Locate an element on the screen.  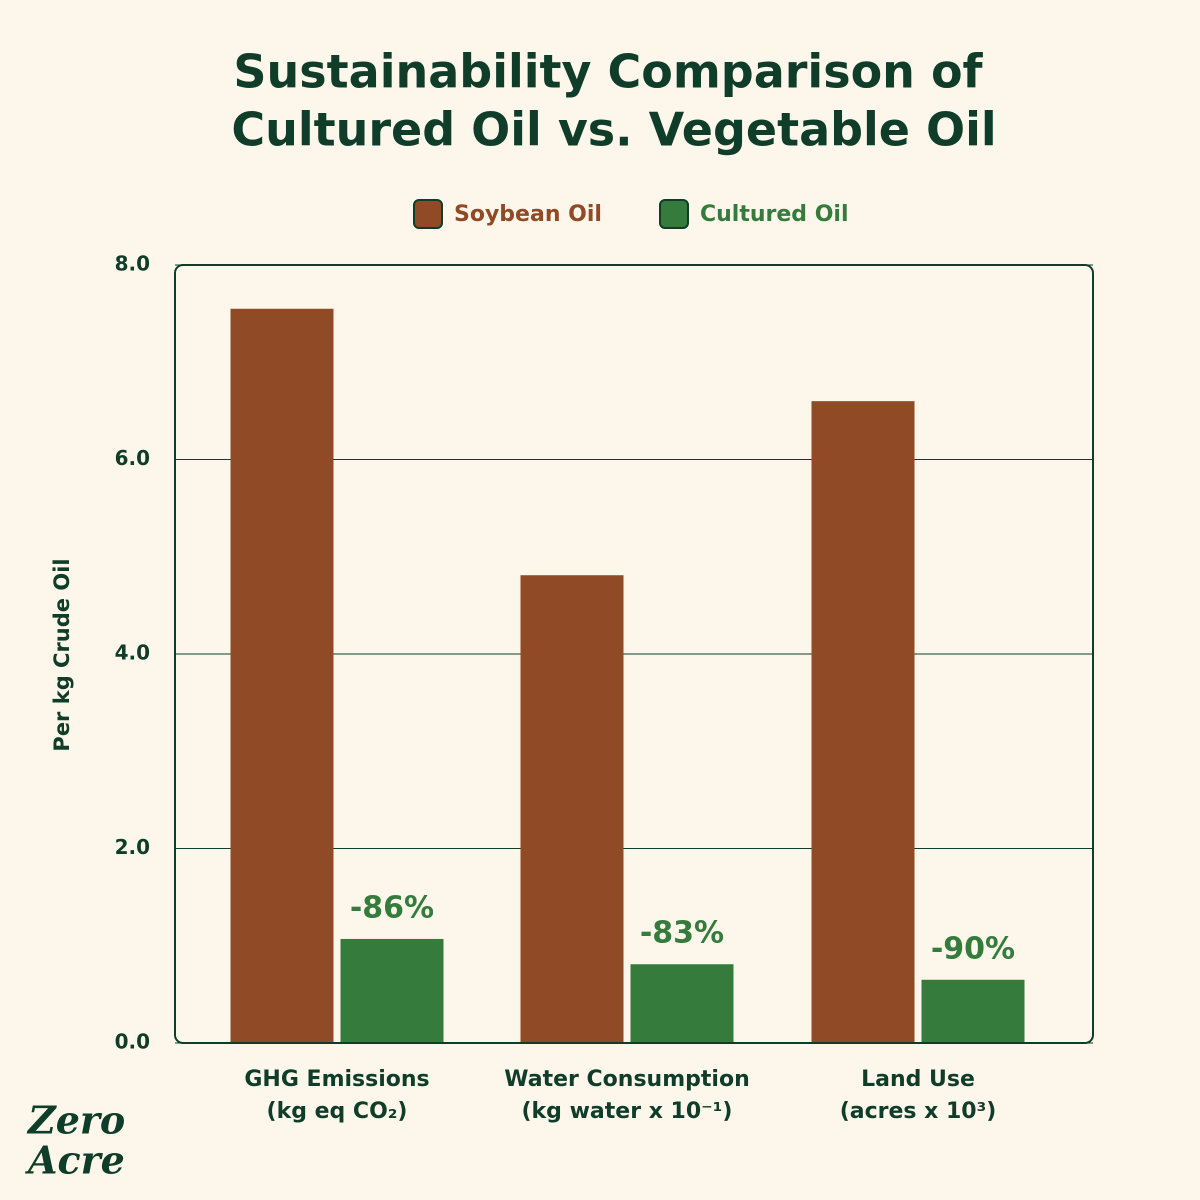
legend-label: Cultured Oil is located at coordinates (774, 214).